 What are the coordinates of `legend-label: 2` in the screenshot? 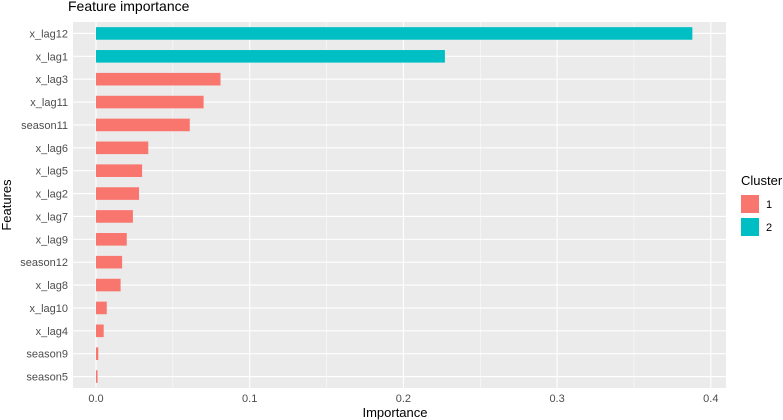 It's located at (769, 228).